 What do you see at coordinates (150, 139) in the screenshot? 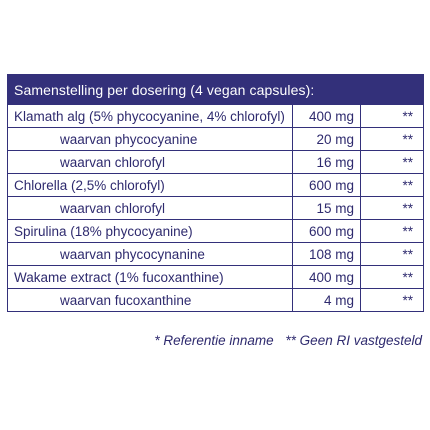
I see `sub-ingredient-name: waarvan phycocyanine` at bounding box center [150, 139].